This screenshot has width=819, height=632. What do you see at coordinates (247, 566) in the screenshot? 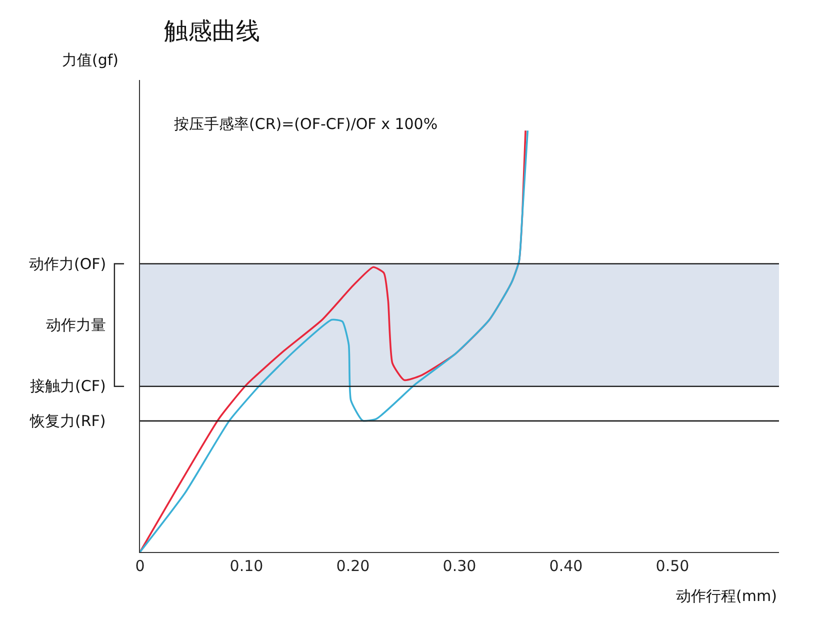
I see `x-tick-label: 0.10` at bounding box center [247, 566].